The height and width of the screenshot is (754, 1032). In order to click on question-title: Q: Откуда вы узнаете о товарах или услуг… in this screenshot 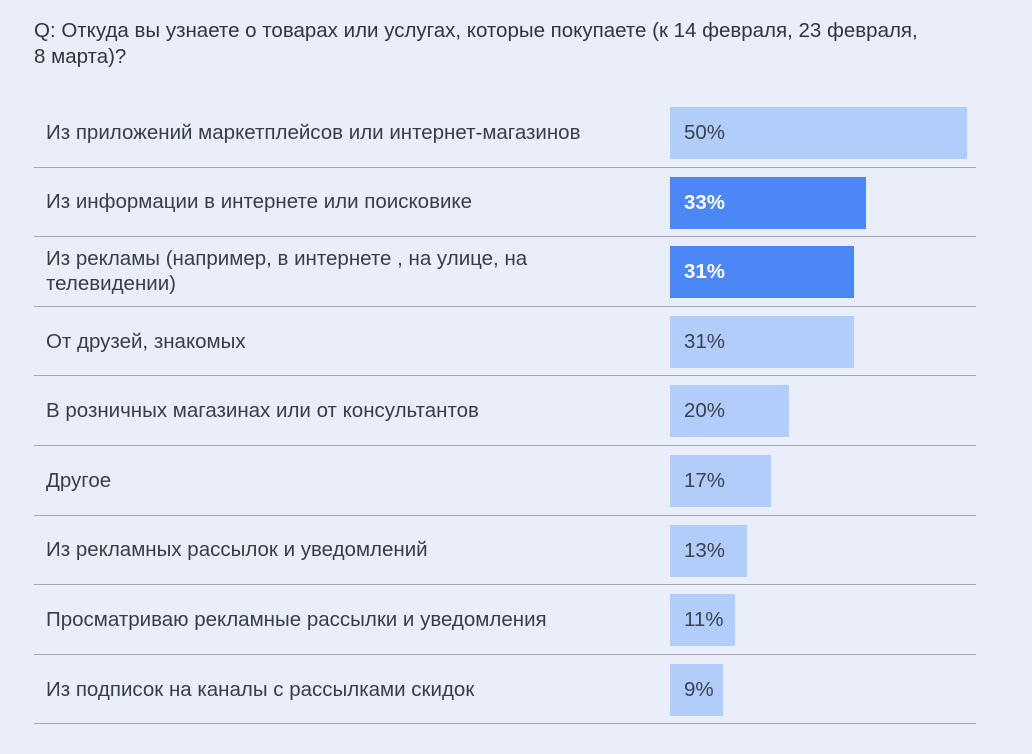, I will do `click(476, 43)`.